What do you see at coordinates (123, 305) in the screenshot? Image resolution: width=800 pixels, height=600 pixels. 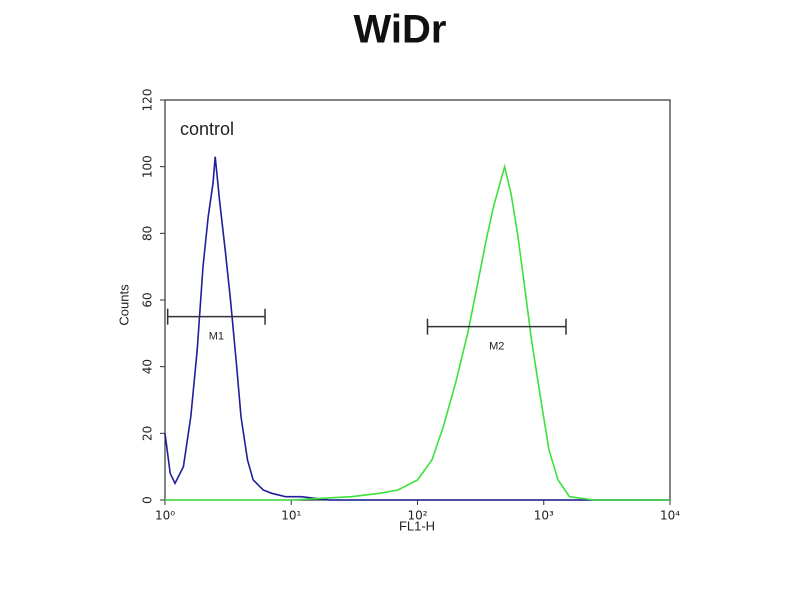 I see `y-axis-label: Counts` at bounding box center [123, 305].